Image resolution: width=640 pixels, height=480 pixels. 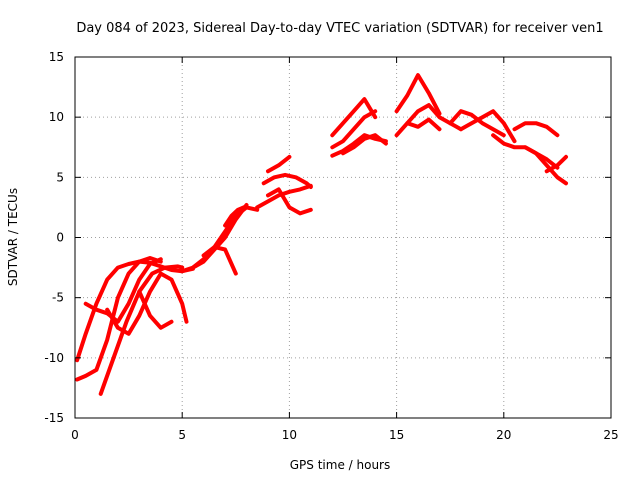 What do you see at coordinates (56, 57) in the screenshot?
I see `y-tick-label: 15` at bounding box center [56, 57].